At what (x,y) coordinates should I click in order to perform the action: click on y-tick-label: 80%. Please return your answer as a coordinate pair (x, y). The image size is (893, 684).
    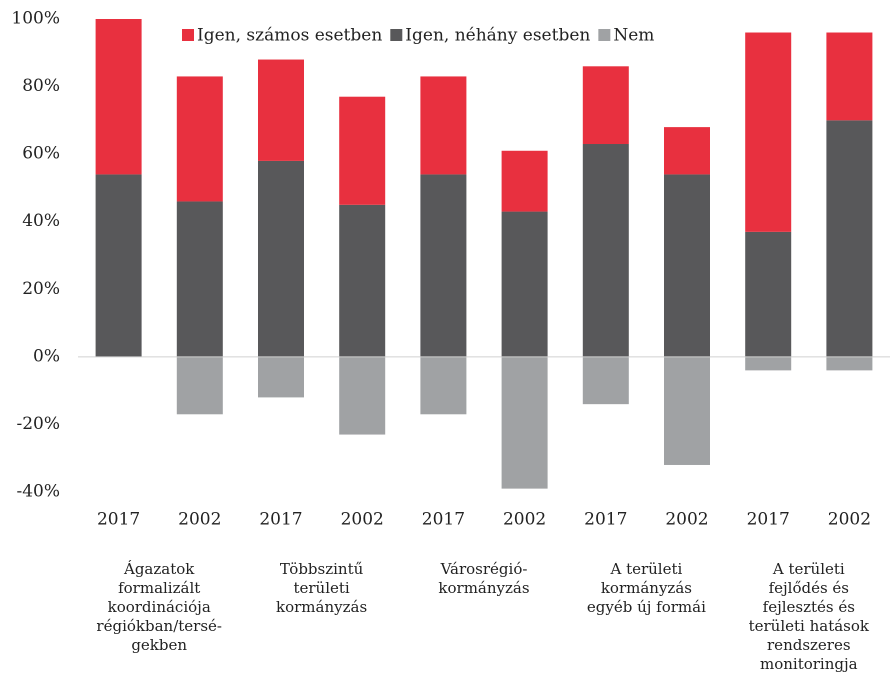
    Looking at the image, I should click on (41, 86).